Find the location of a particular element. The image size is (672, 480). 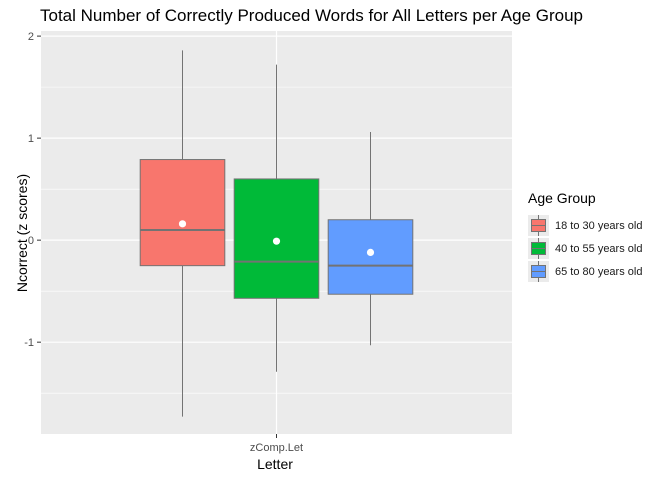

legend-item: 40 to 55 years old is located at coordinates (585, 248).